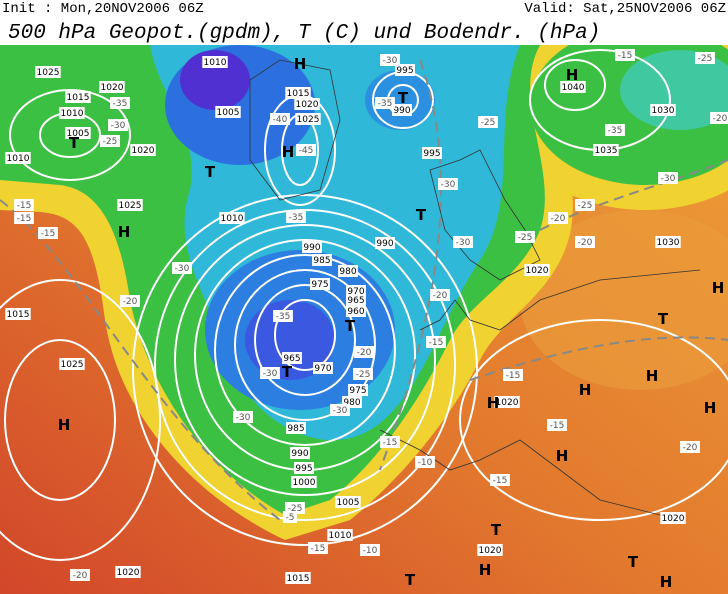 The height and width of the screenshot is (594, 728). Describe the element at coordinates (280, 120) in the screenshot. I see `temperature-label: -40` at that location.